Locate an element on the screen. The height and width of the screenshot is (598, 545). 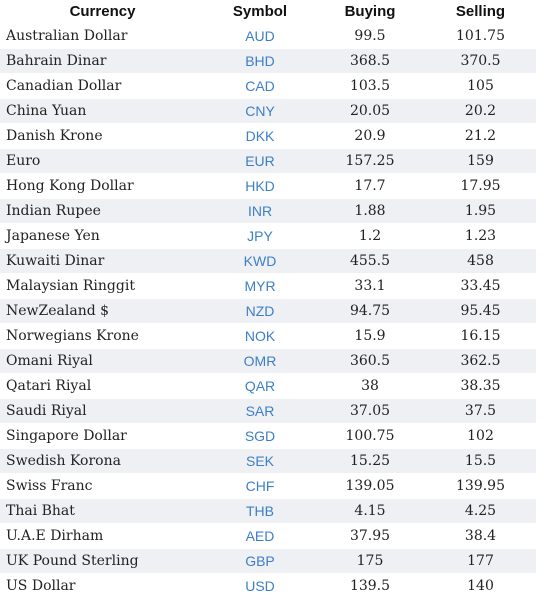
currency-symbol-link: INR is located at coordinates (260, 211).